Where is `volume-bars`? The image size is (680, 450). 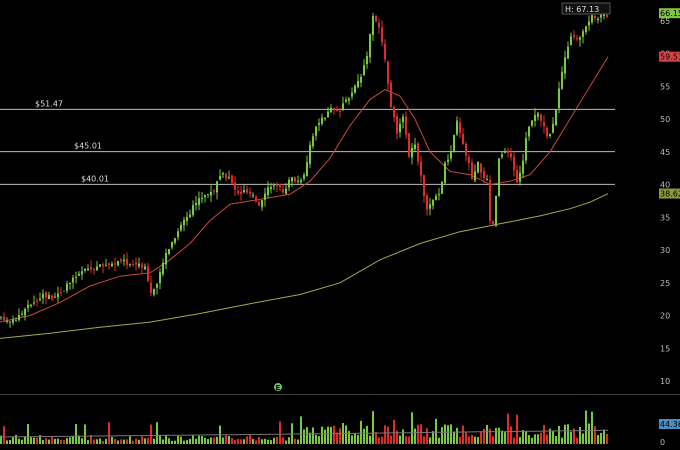
volume-bars is located at coordinates (304, 427).